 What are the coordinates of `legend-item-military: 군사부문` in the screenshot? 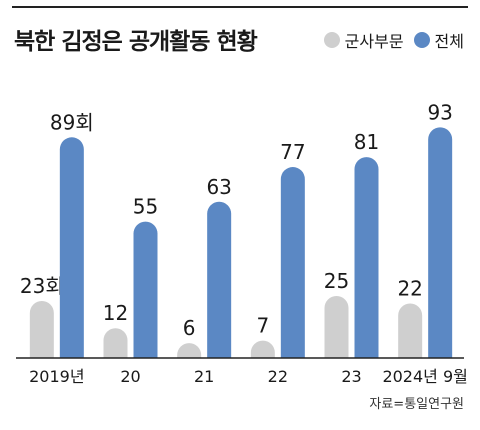 It's located at (363, 40).